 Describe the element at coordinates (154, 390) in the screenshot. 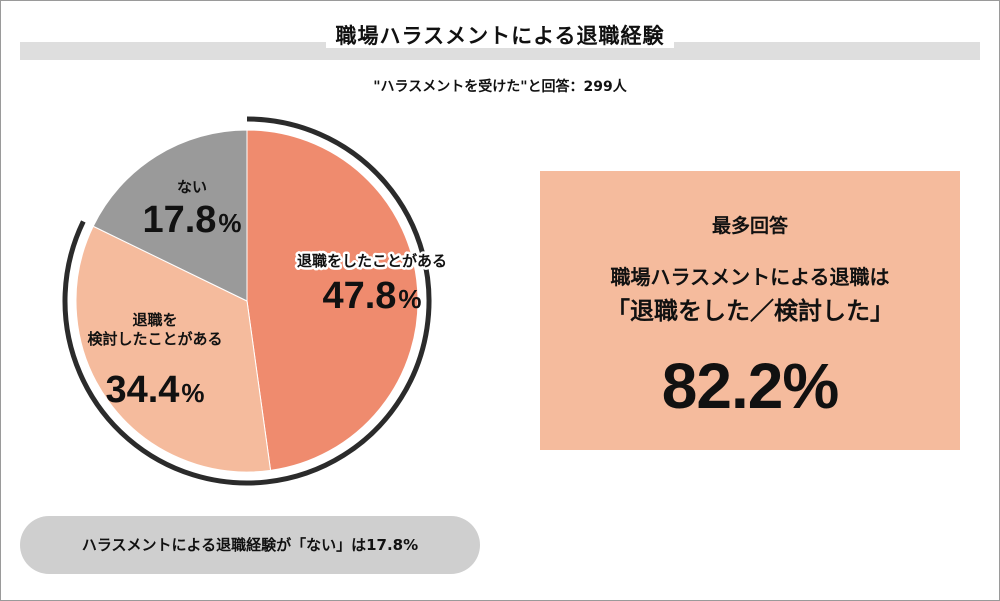

I see `slice-value-label: 34.4%` at that location.